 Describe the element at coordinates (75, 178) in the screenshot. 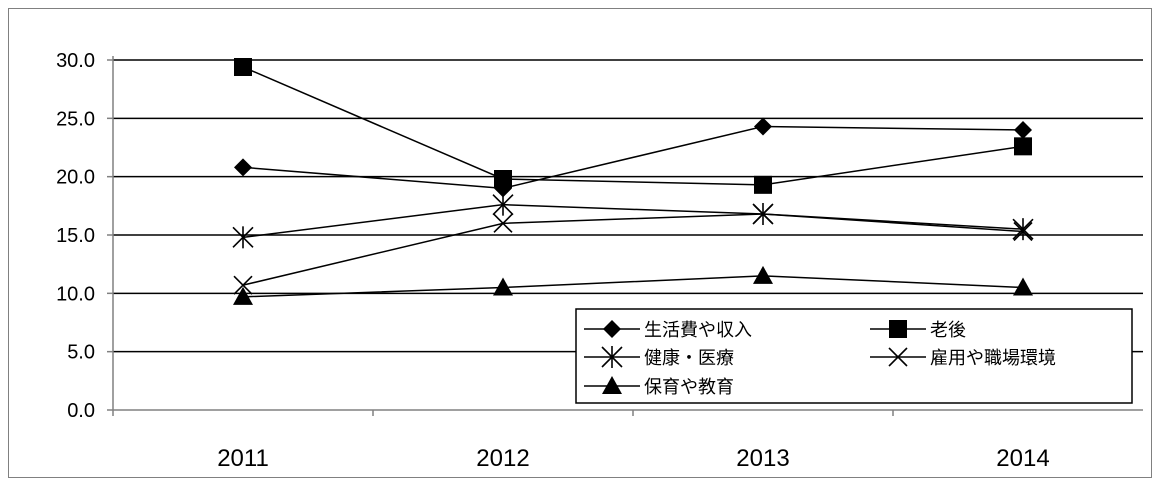

I see `y-tick-label: 20.0` at that location.